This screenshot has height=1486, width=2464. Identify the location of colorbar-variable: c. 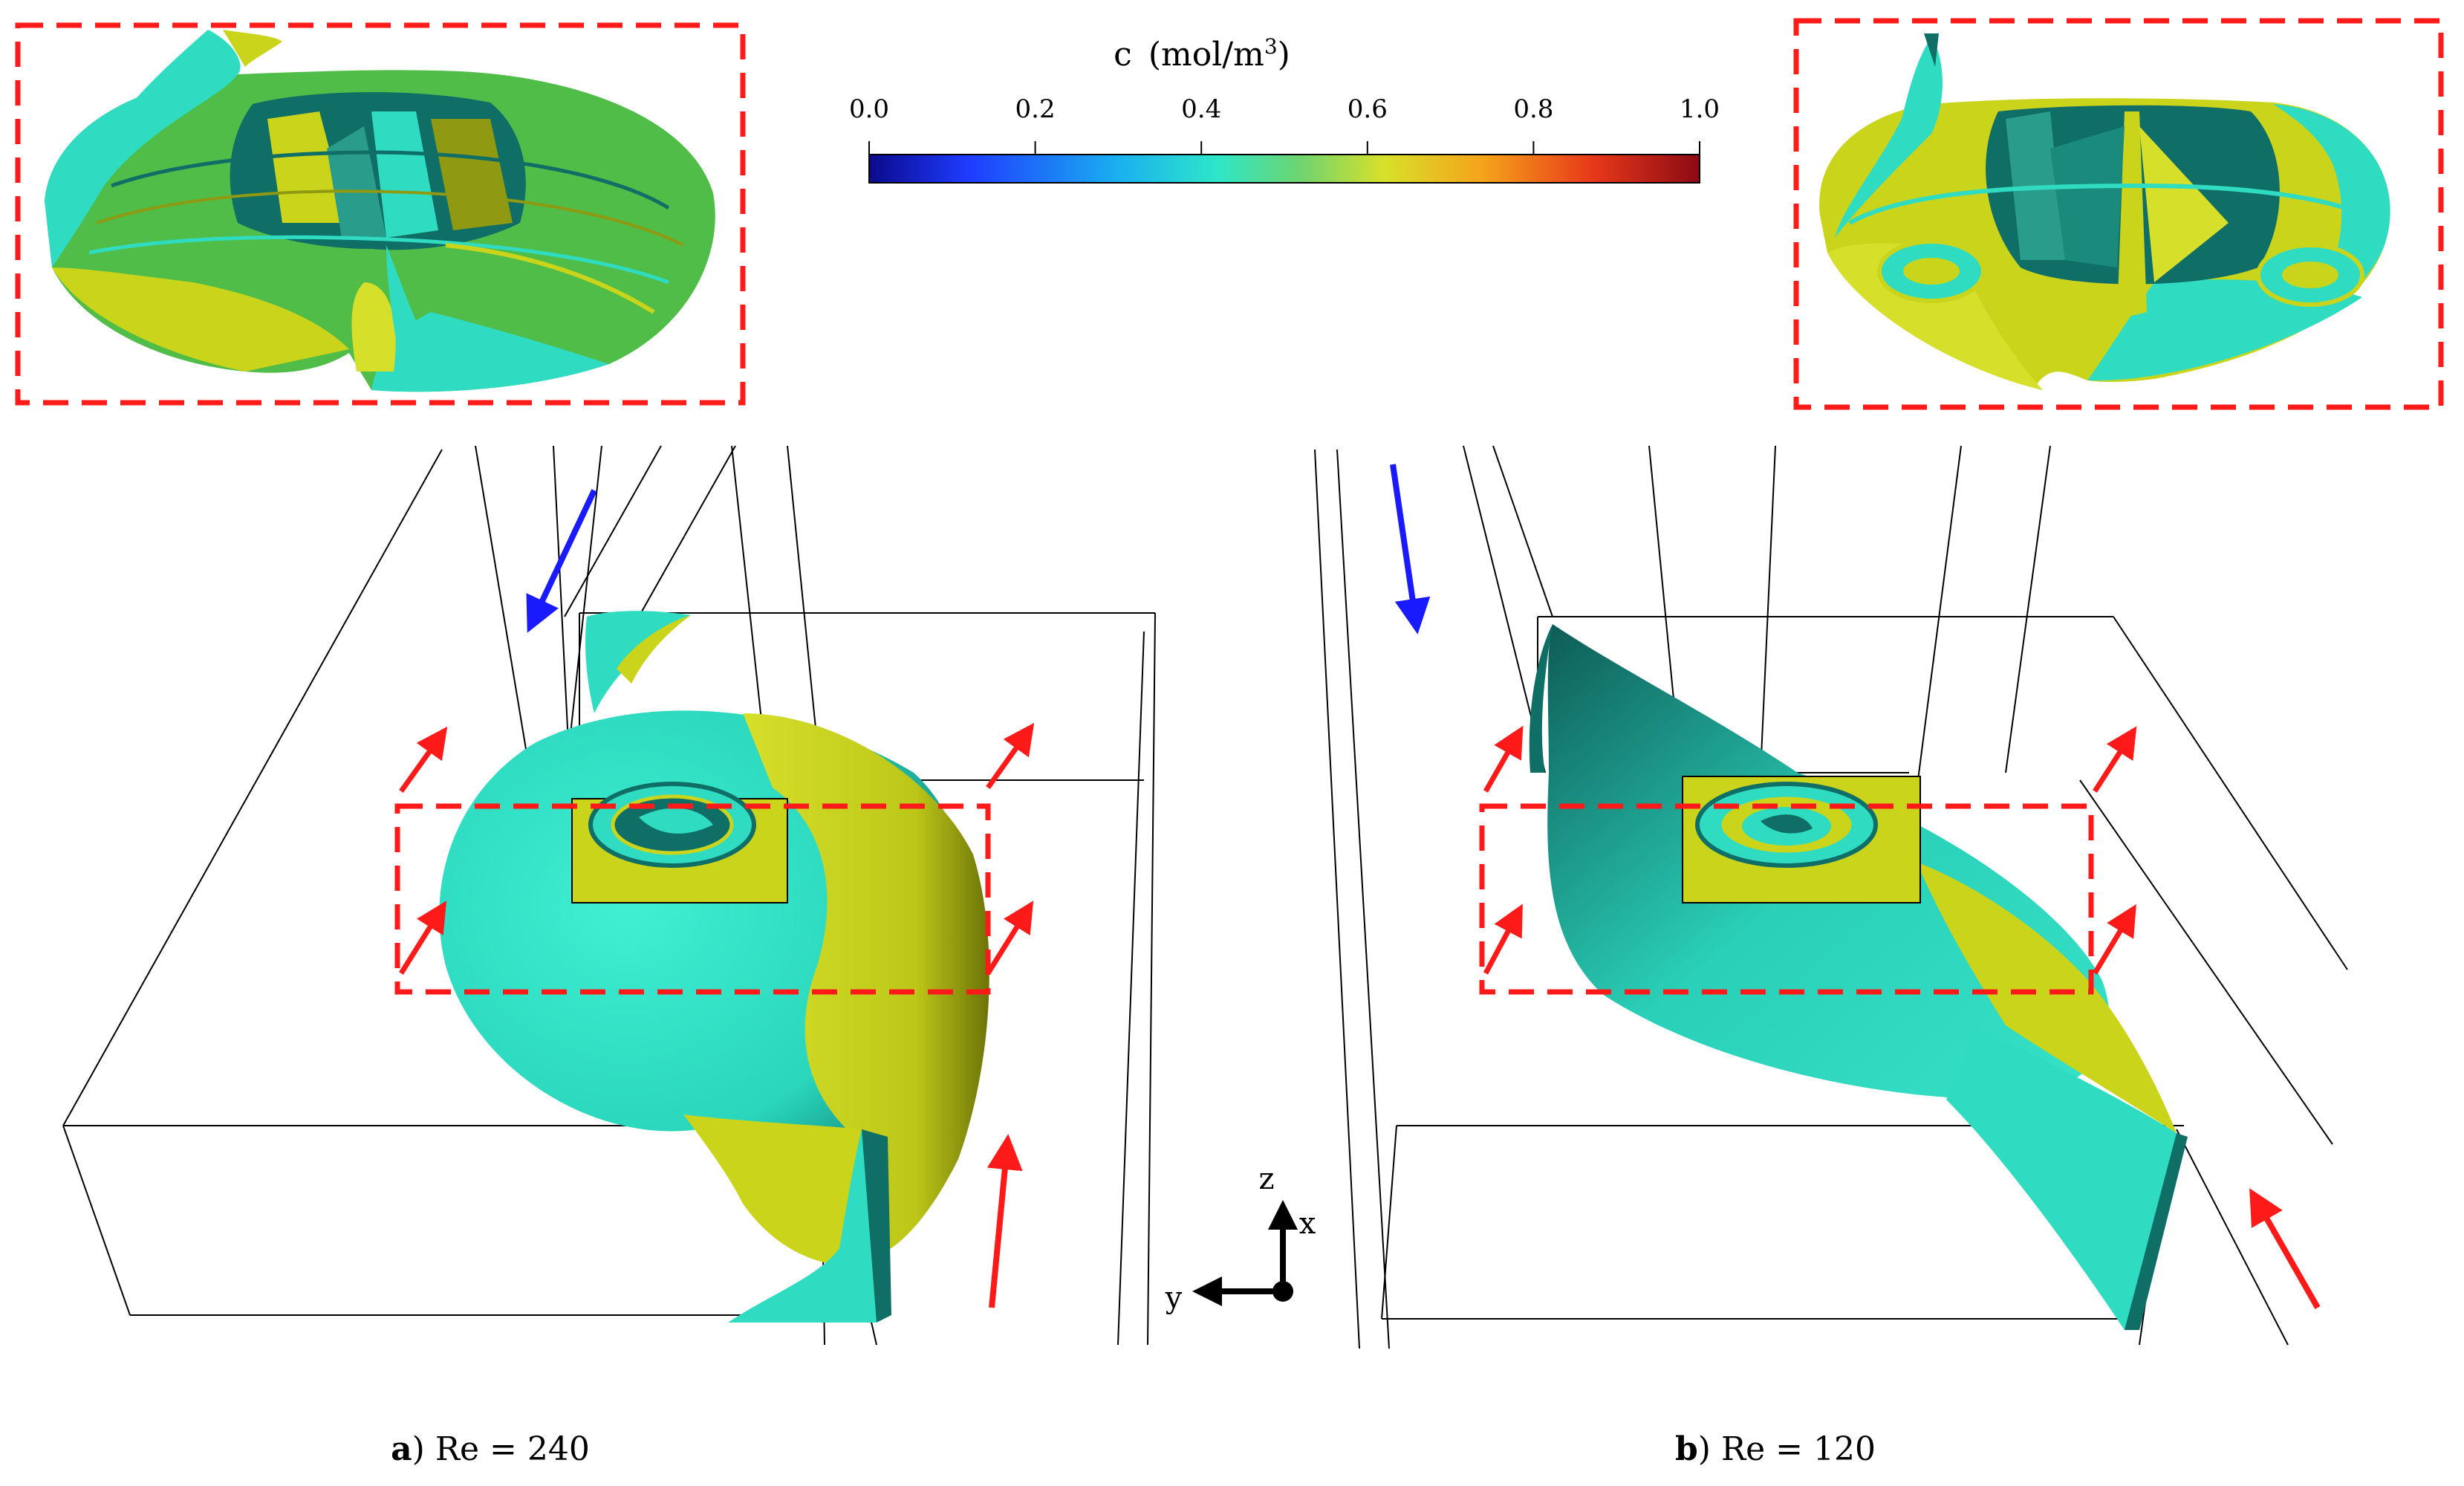
(1123, 55).